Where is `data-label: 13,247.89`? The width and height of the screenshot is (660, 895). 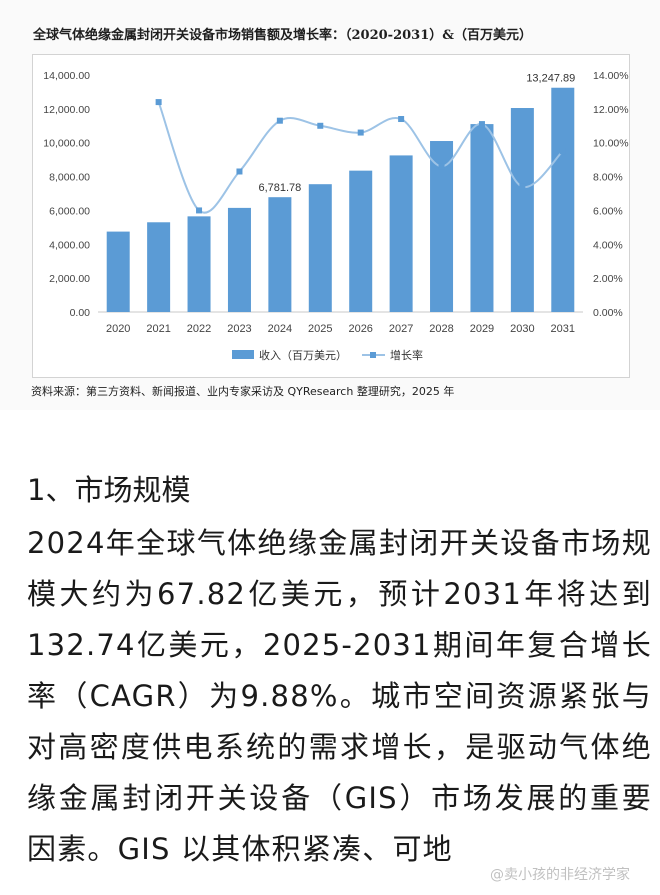 data-label: 13,247.89 is located at coordinates (550, 79).